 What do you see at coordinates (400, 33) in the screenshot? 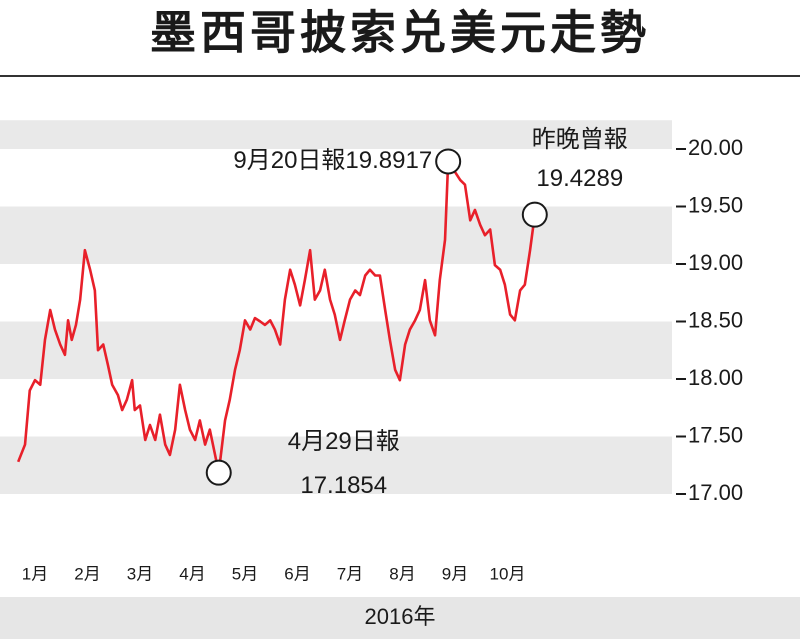
I see `chart-title: 墨西哥披索兑美元走勢` at bounding box center [400, 33].